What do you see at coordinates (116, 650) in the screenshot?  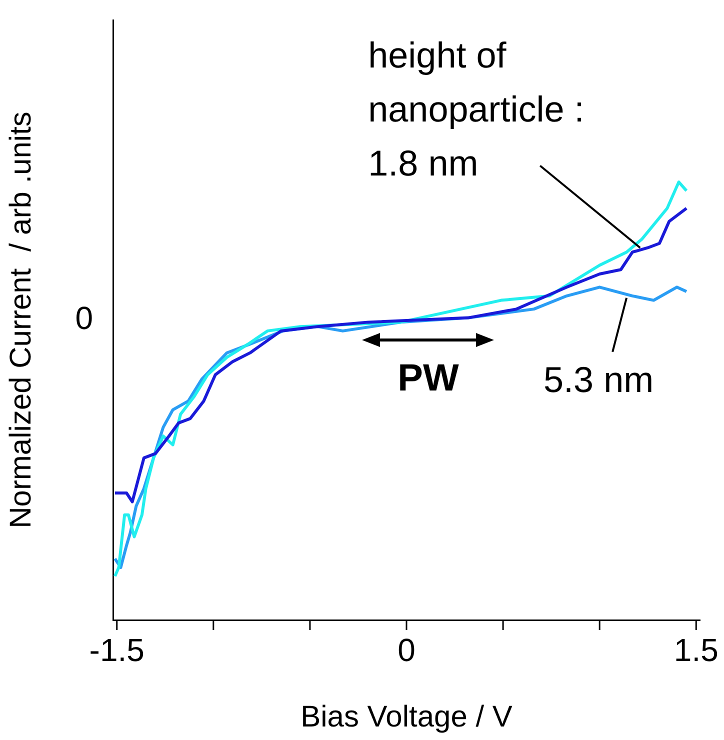 I see `x-tick-label: -1.5` at bounding box center [116, 650].